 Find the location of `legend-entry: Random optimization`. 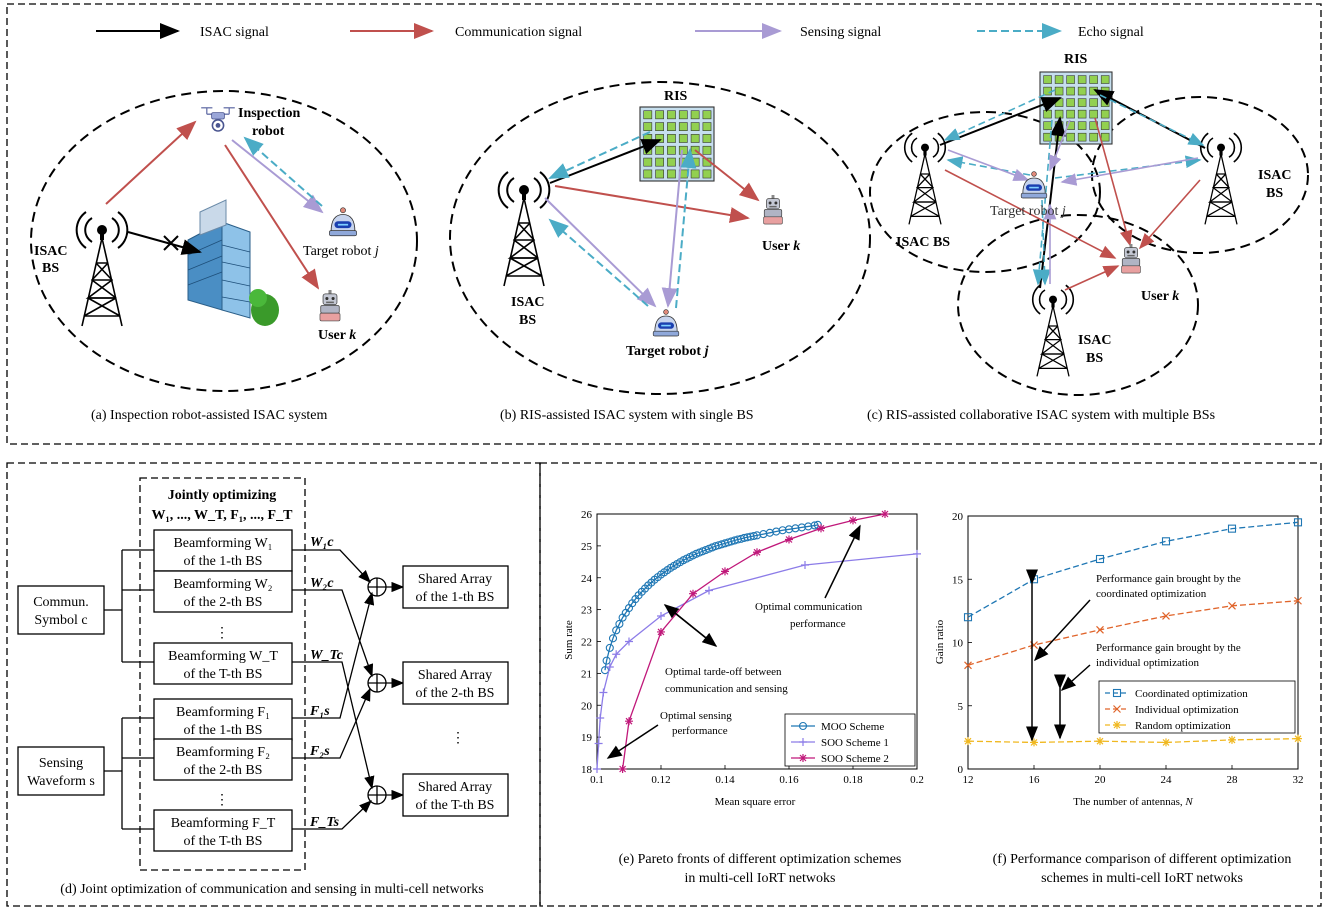

legend-entry: Random optimization is located at coordinates (1183, 726).